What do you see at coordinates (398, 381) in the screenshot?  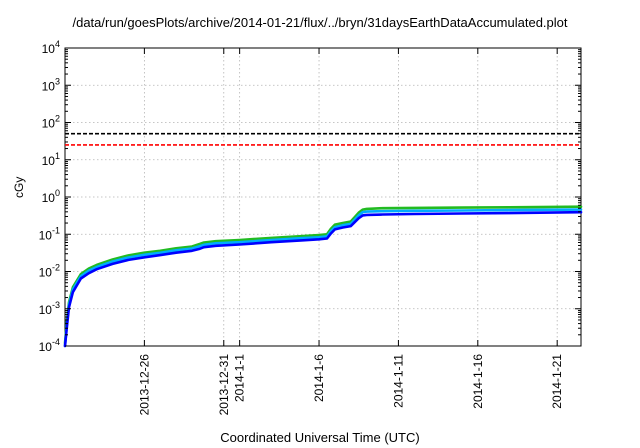 I see `x-tick-label: 2014-1-11` at bounding box center [398, 381].